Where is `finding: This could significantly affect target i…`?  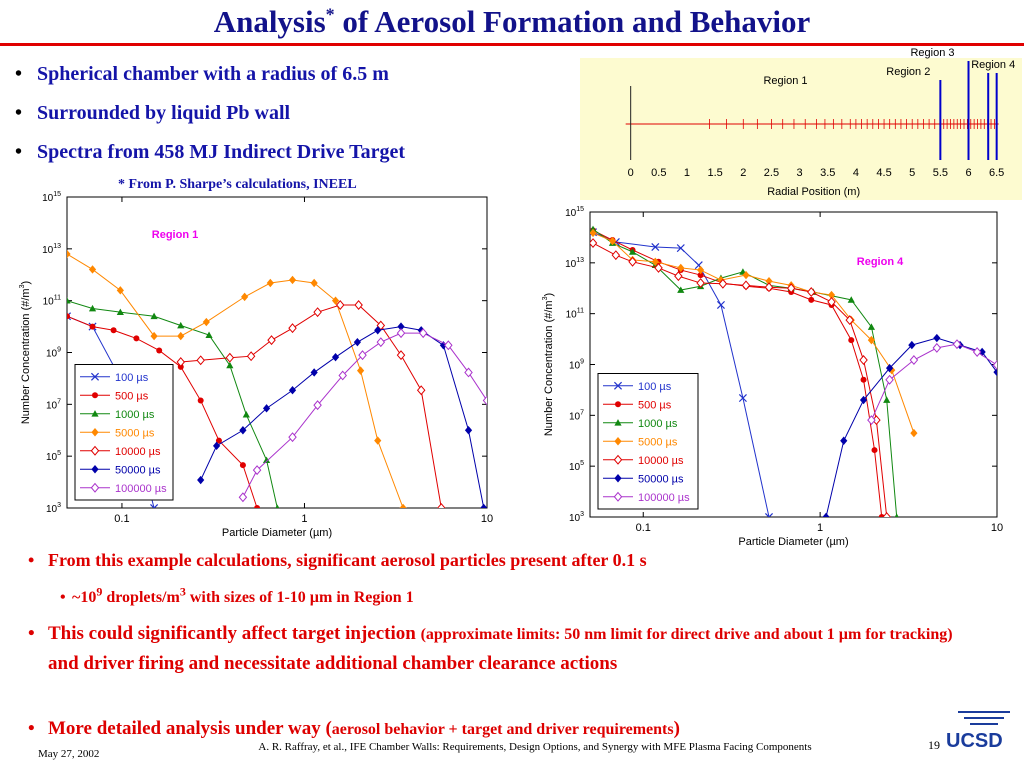
finding: This could significantly affect target i… is located at coordinates (503, 648).